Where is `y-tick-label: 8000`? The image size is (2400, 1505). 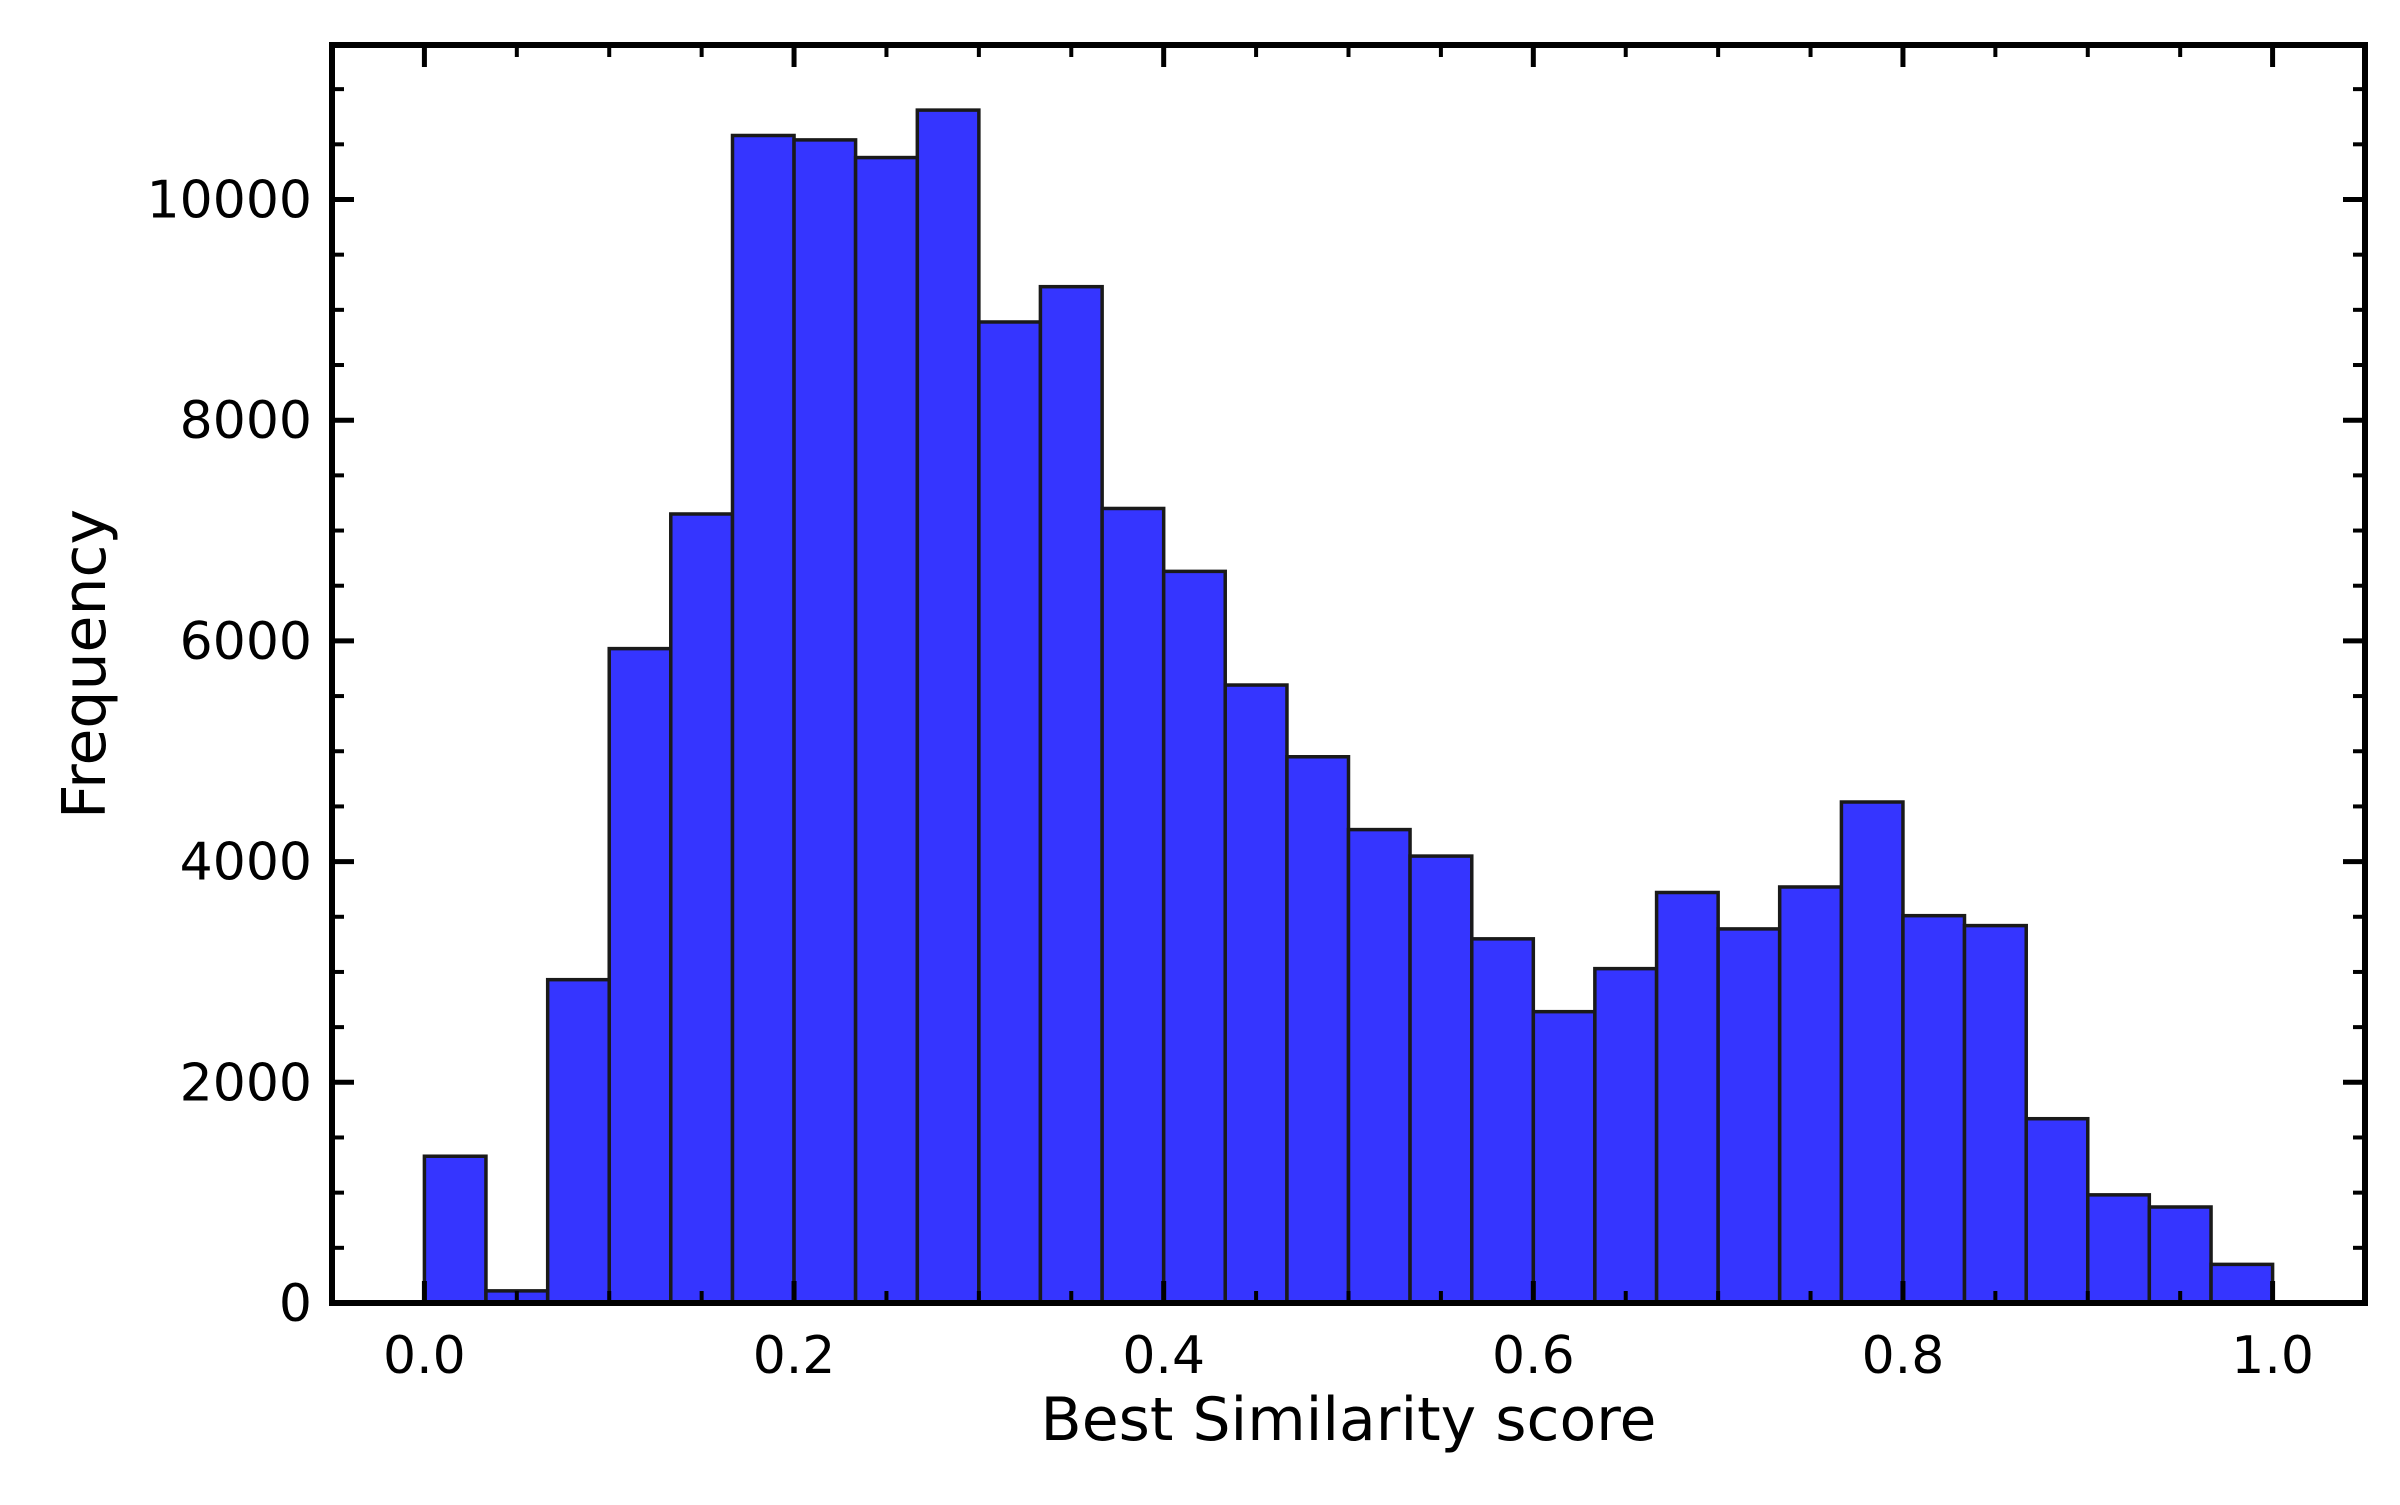 y-tick-label: 8000 is located at coordinates (246, 421).